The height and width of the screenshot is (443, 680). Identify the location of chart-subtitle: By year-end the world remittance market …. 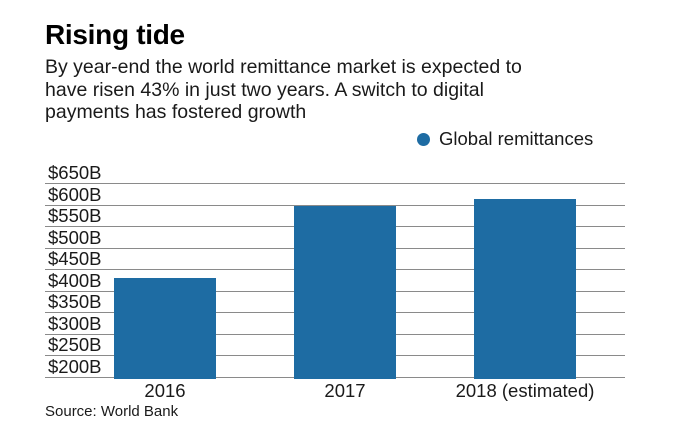
(283, 90).